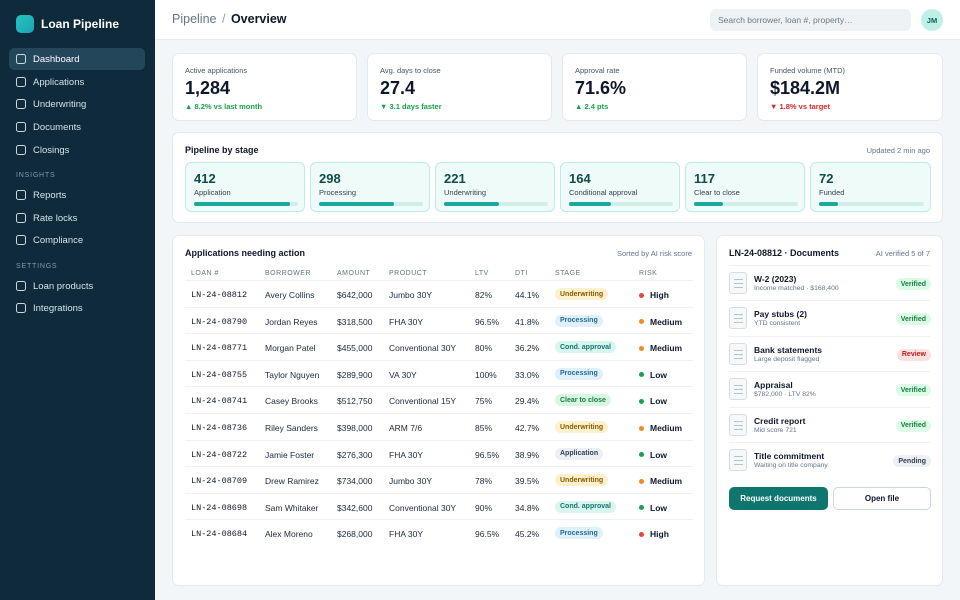 This screenshot has width=960, height=600. Describe the element at coordinates (527, 481) in the screenshot. I see `dti-value: 39.5%` at that location.